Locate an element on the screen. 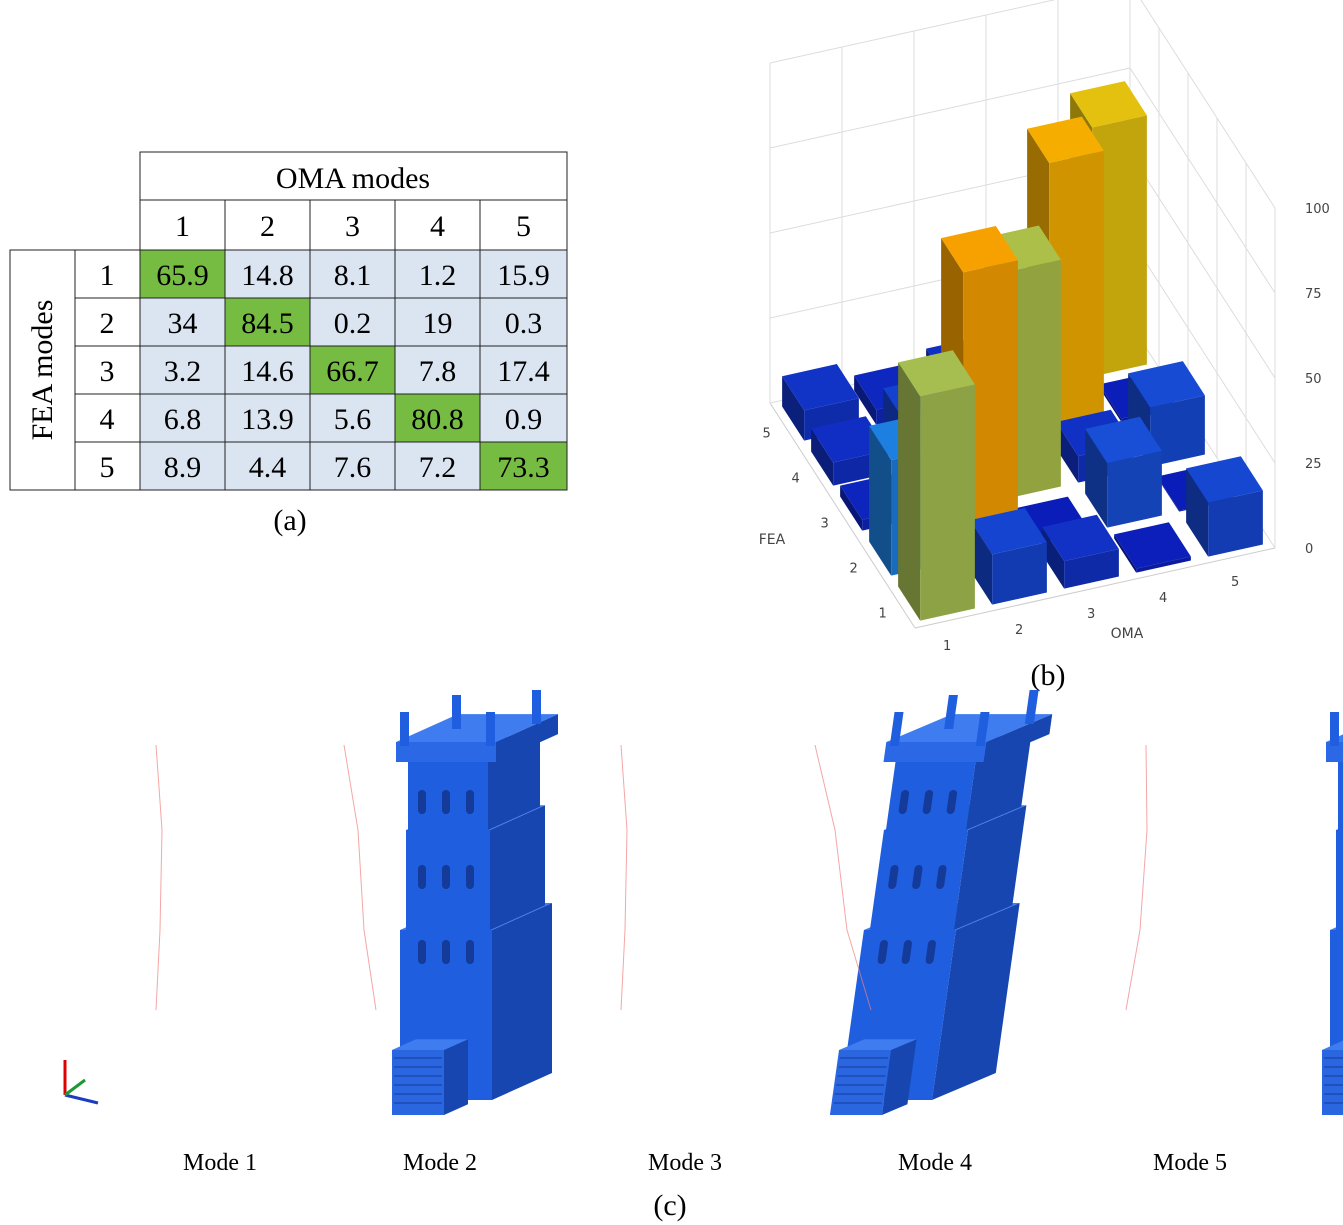 The width and height of the screenshot is (1343, 1225). column-label: 2 is located at coordinates (267, 226).